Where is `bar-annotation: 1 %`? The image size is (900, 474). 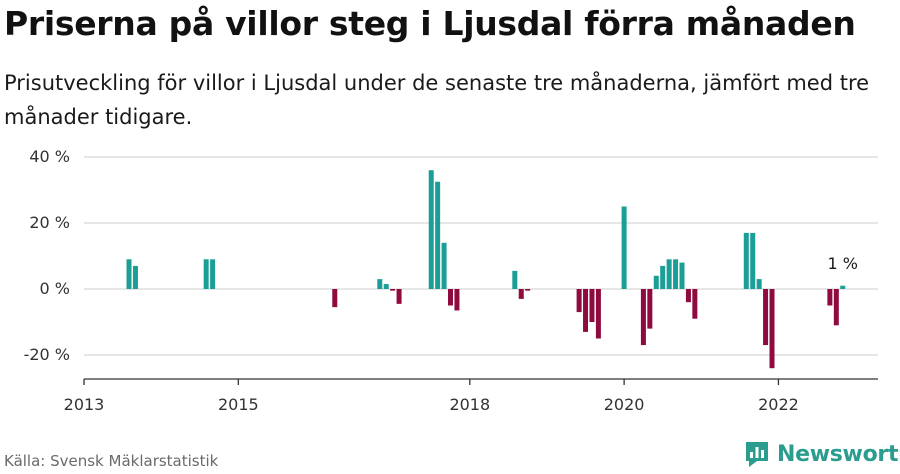 bar-annotation: 1 % is located at coordinates (843, 263).